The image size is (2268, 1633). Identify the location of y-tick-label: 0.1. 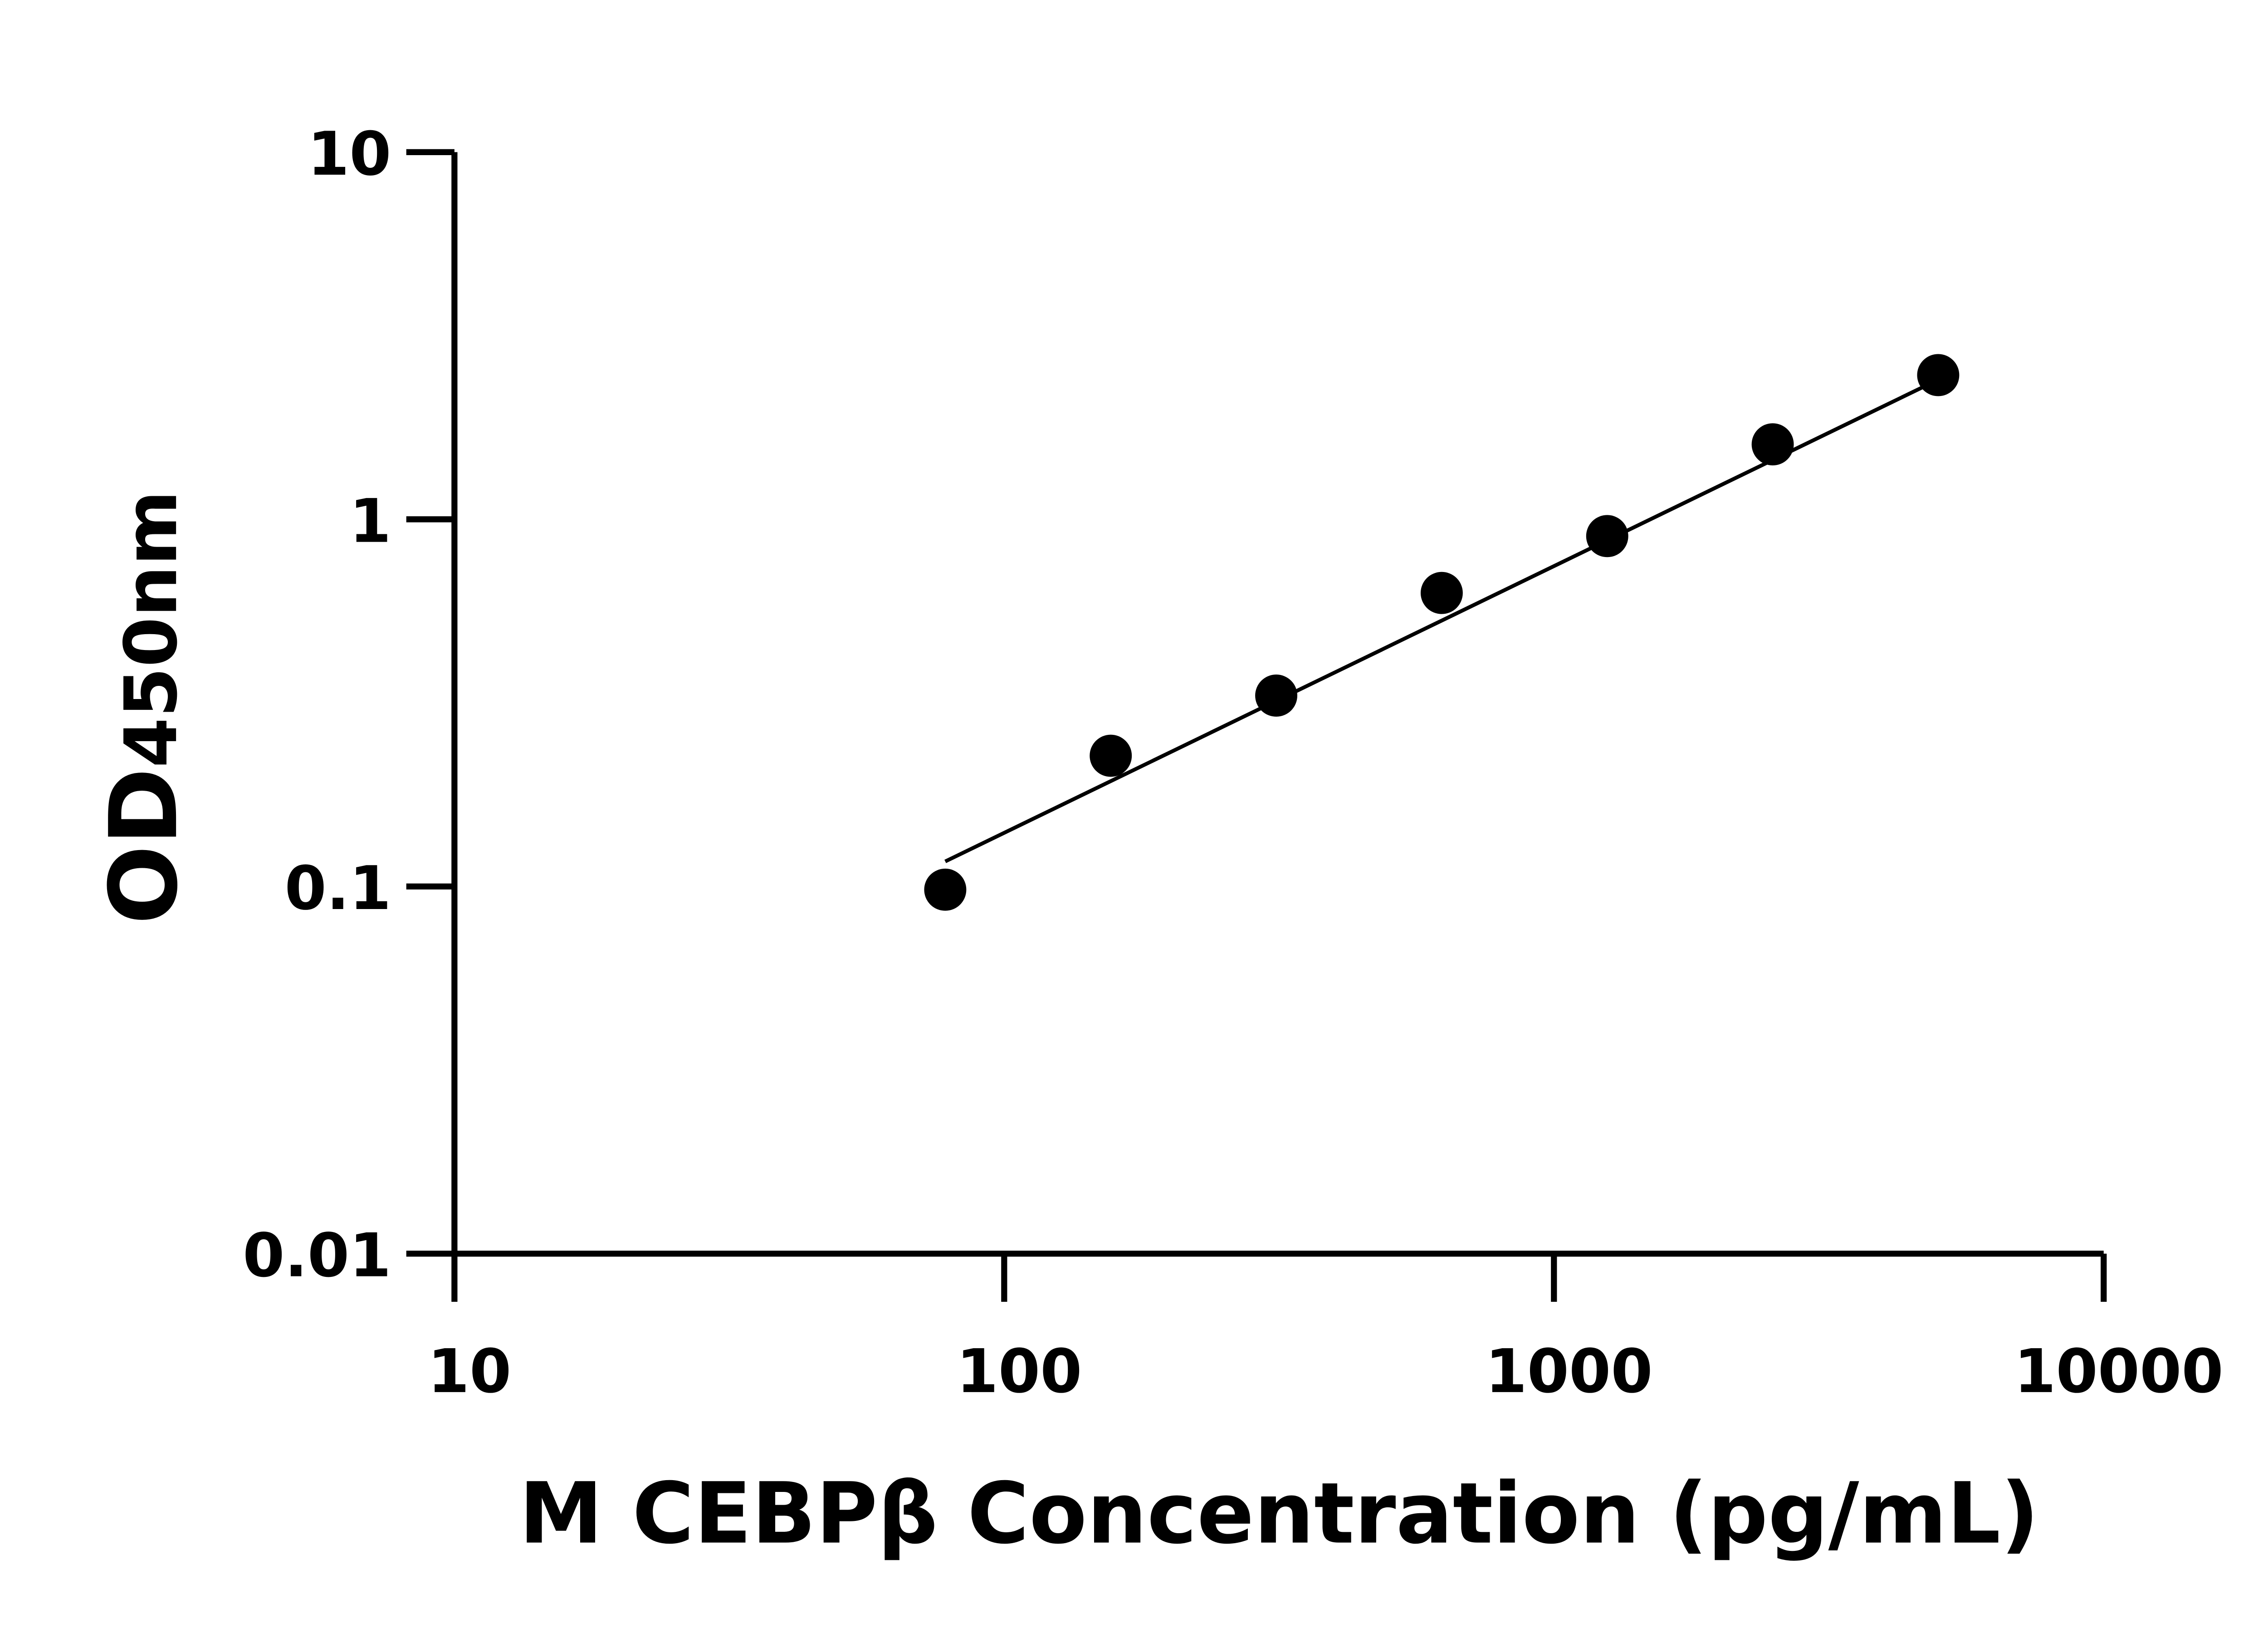
(338, 889).